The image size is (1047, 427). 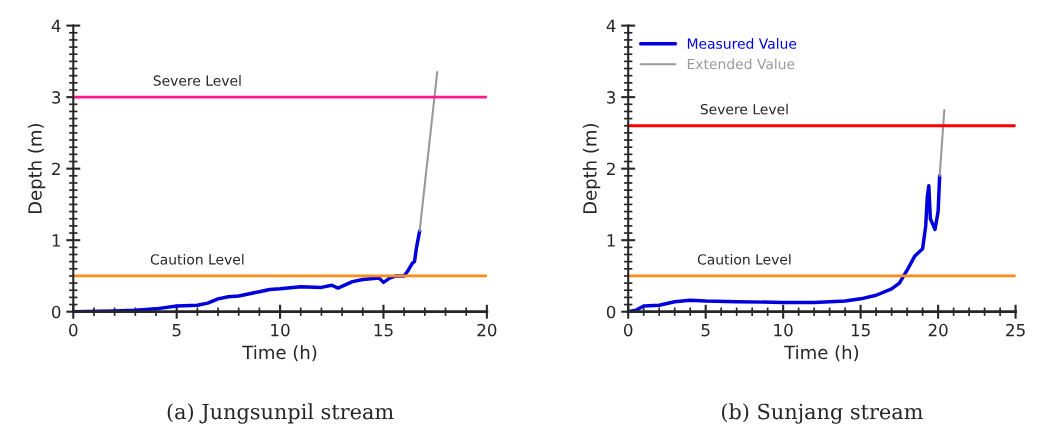 I want to click on legend-label: Measured Value, so click(x=742, y=43).